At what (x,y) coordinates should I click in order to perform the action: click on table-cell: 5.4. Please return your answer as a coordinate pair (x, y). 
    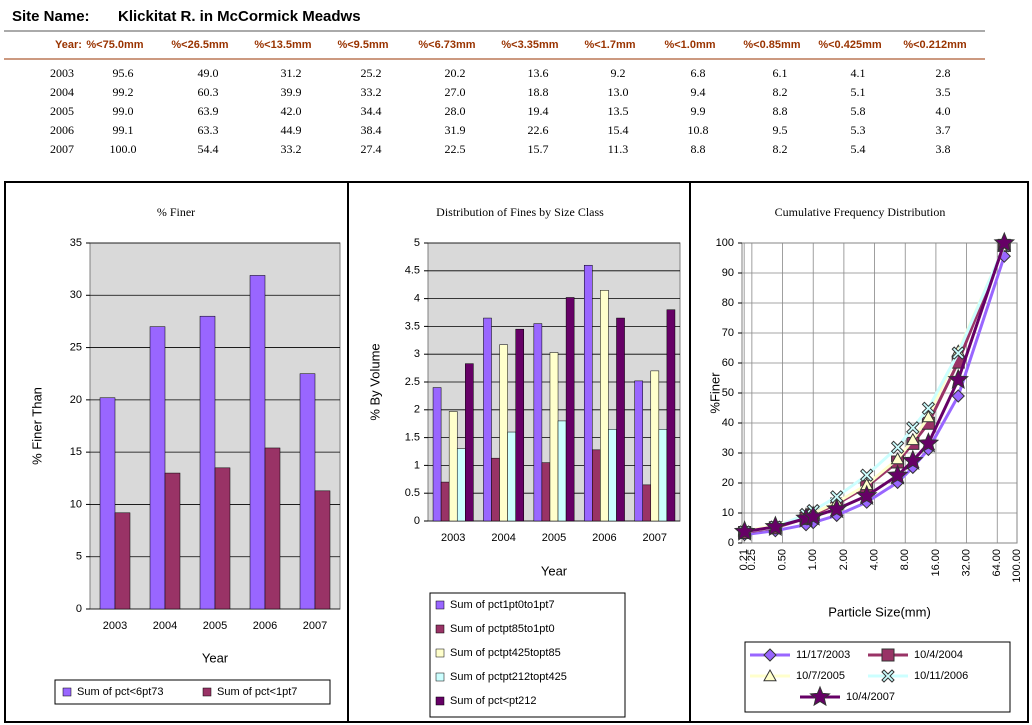
    Looking at the image, I should click on (858, 149).